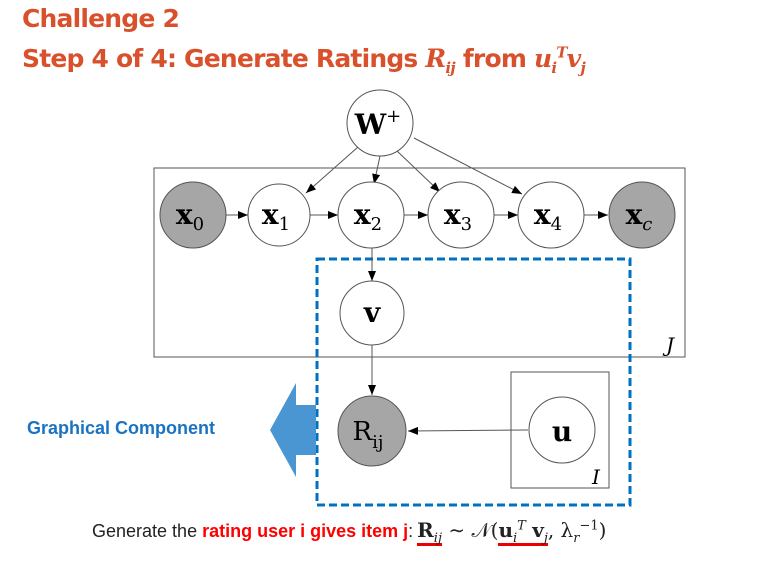 Image resolution: width=762 pixels, height=568 pixels. I want to click on plate-I-label: I, so click(596, 477).